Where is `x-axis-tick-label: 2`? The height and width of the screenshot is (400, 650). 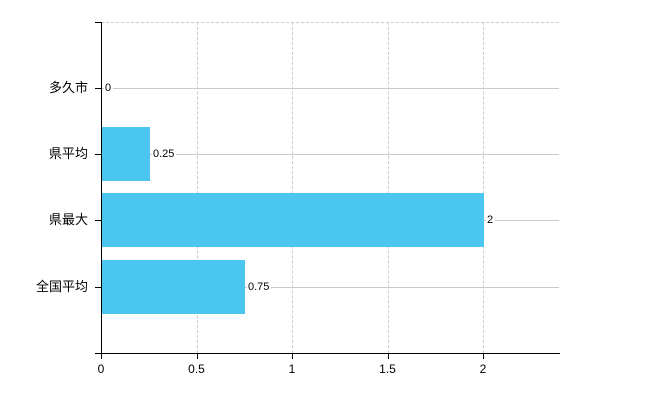 x-axis-tick-label: 2 is located at coordinates (483, 369).